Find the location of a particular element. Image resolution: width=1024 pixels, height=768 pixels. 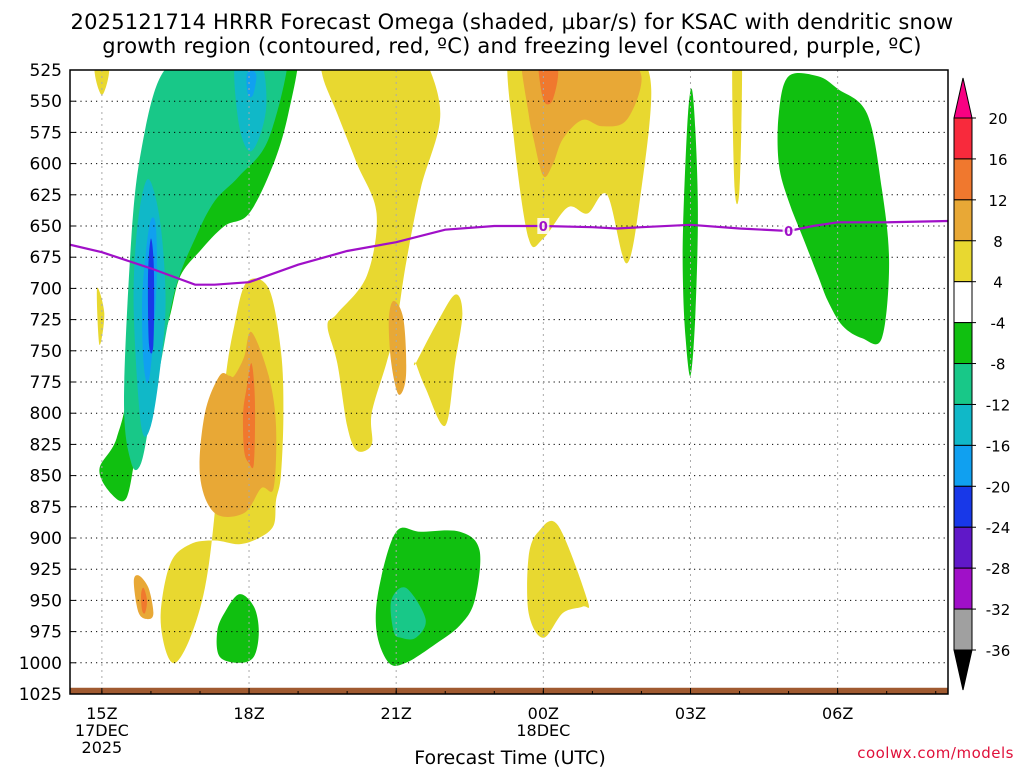

y-tick-label-700: 700 is located at coordinates (46, 289).